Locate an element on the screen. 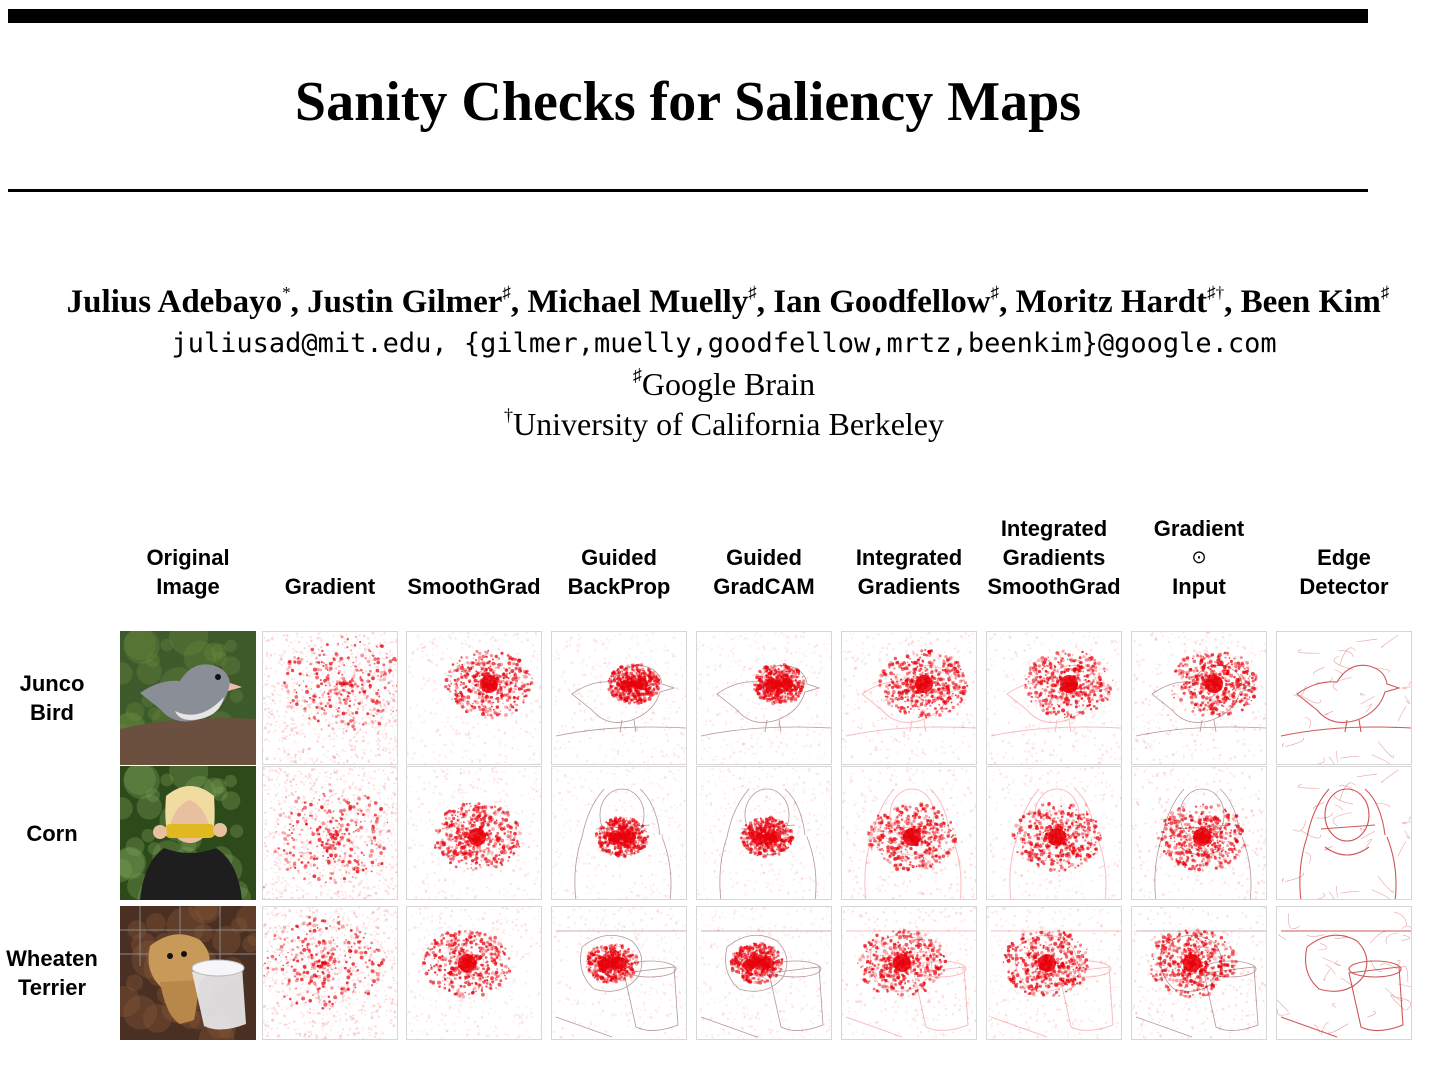 Image resolution: width=1438 pixels, height=1065 pixels. paper-title: Sanity Checks for Saliency Maps is located at coordinates (688, 102).